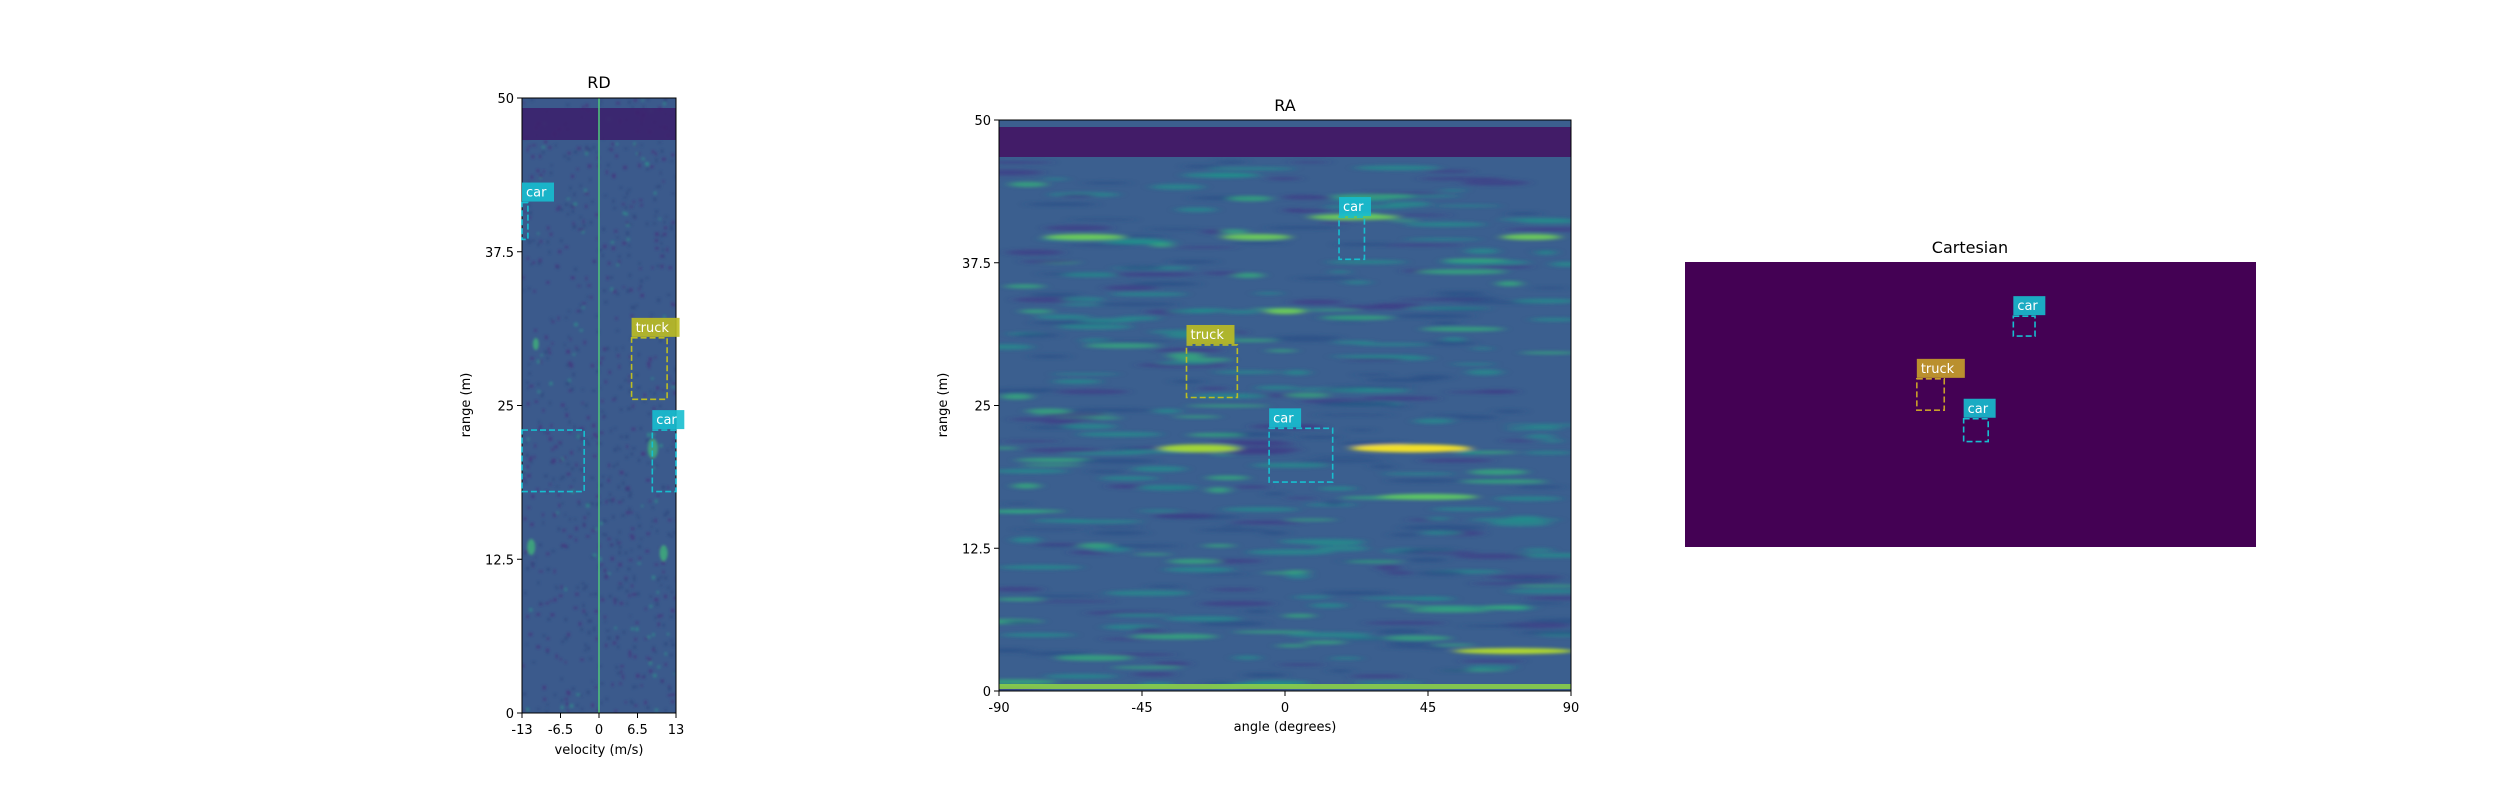 This screenshot has width=2500, height=800. I want to click on ra-x-tick-label: -90, so click(998, 708).